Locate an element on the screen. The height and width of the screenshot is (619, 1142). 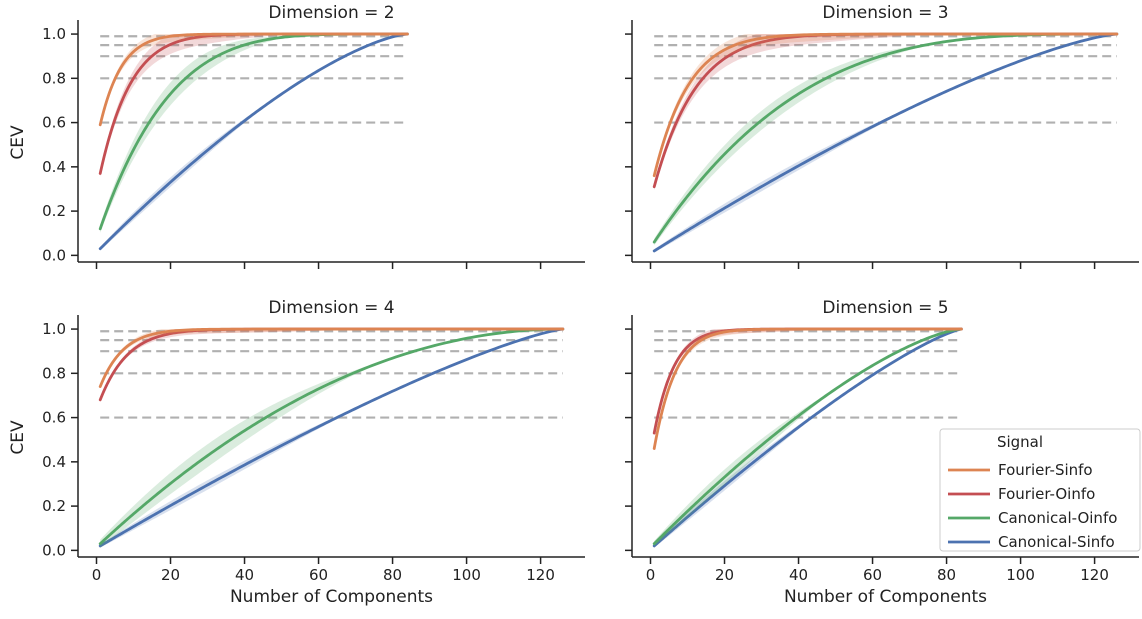
panel-title: Dimension = 2 is located at coordinates (331, 13).